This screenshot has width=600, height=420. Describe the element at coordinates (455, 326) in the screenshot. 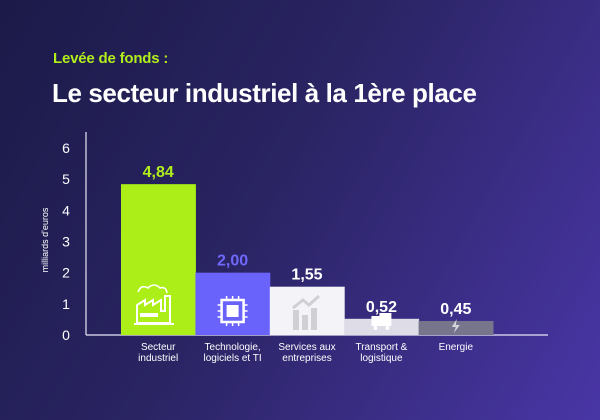

I see `lightning-icon` at that location.